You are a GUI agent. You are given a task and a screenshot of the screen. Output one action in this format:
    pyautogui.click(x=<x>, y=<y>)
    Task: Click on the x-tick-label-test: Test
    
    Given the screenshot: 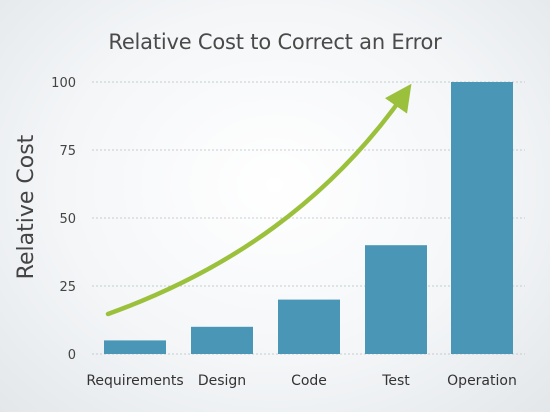 What is the action you would take?
    pyautogui.click(x=395, y=381)
    